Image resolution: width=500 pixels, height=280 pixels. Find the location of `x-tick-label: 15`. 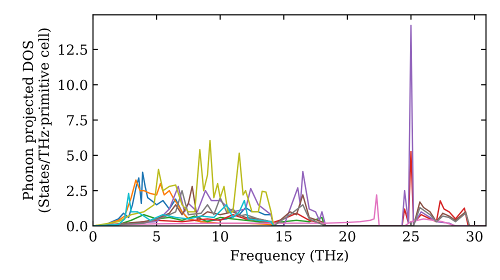

x-tick-label: 15 is located at coordinates (284, 236).